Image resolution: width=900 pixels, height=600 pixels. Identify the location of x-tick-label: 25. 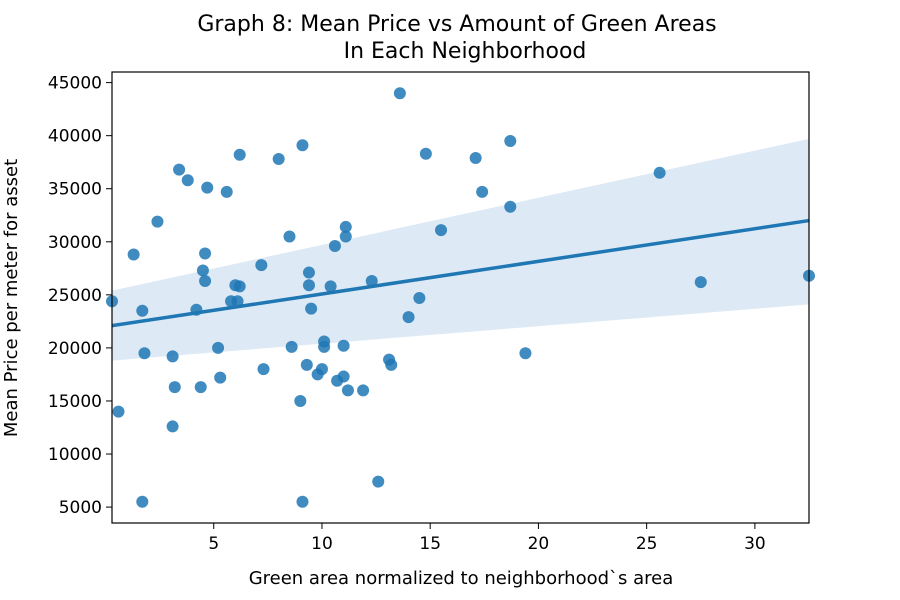
(647, 544).